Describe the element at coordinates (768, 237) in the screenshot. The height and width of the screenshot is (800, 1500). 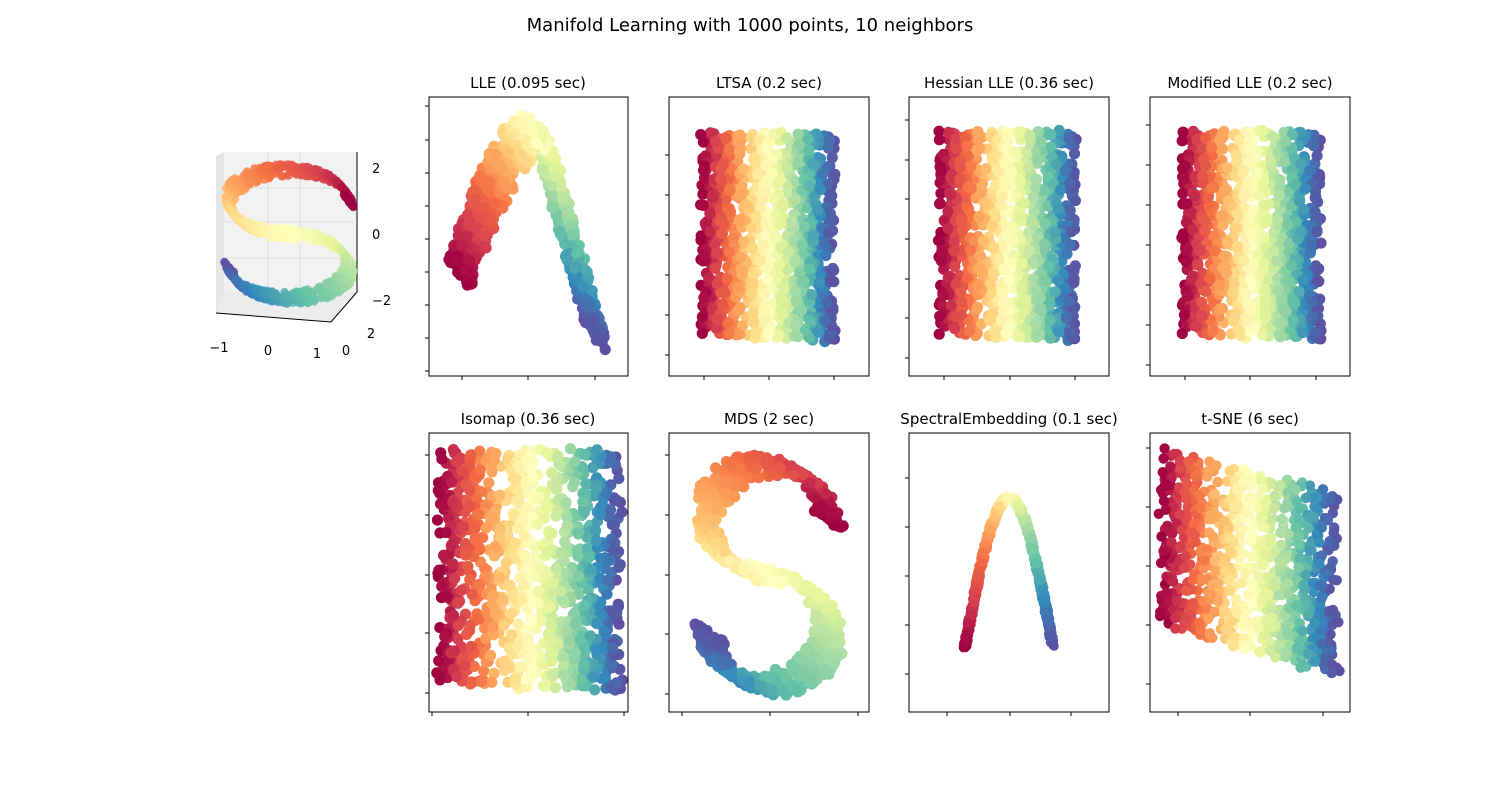
I see `ltsa-points` at that location.